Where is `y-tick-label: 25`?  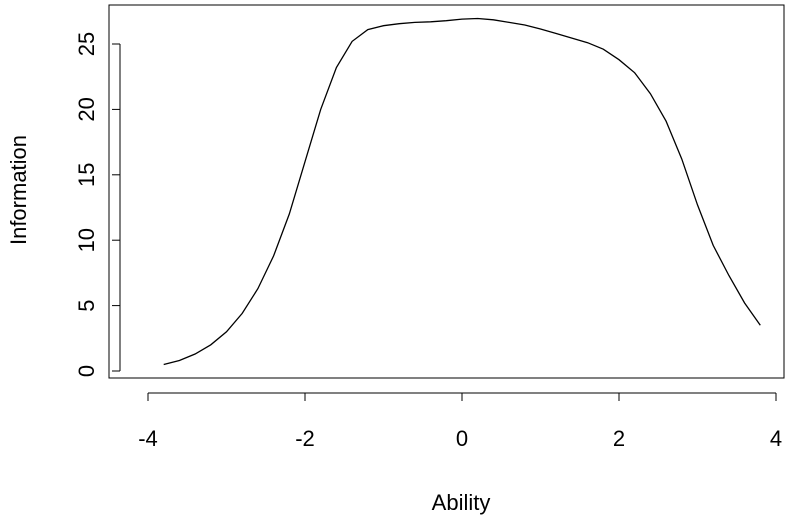 y-tick-label: 25 is located at coordinates (86, 44).